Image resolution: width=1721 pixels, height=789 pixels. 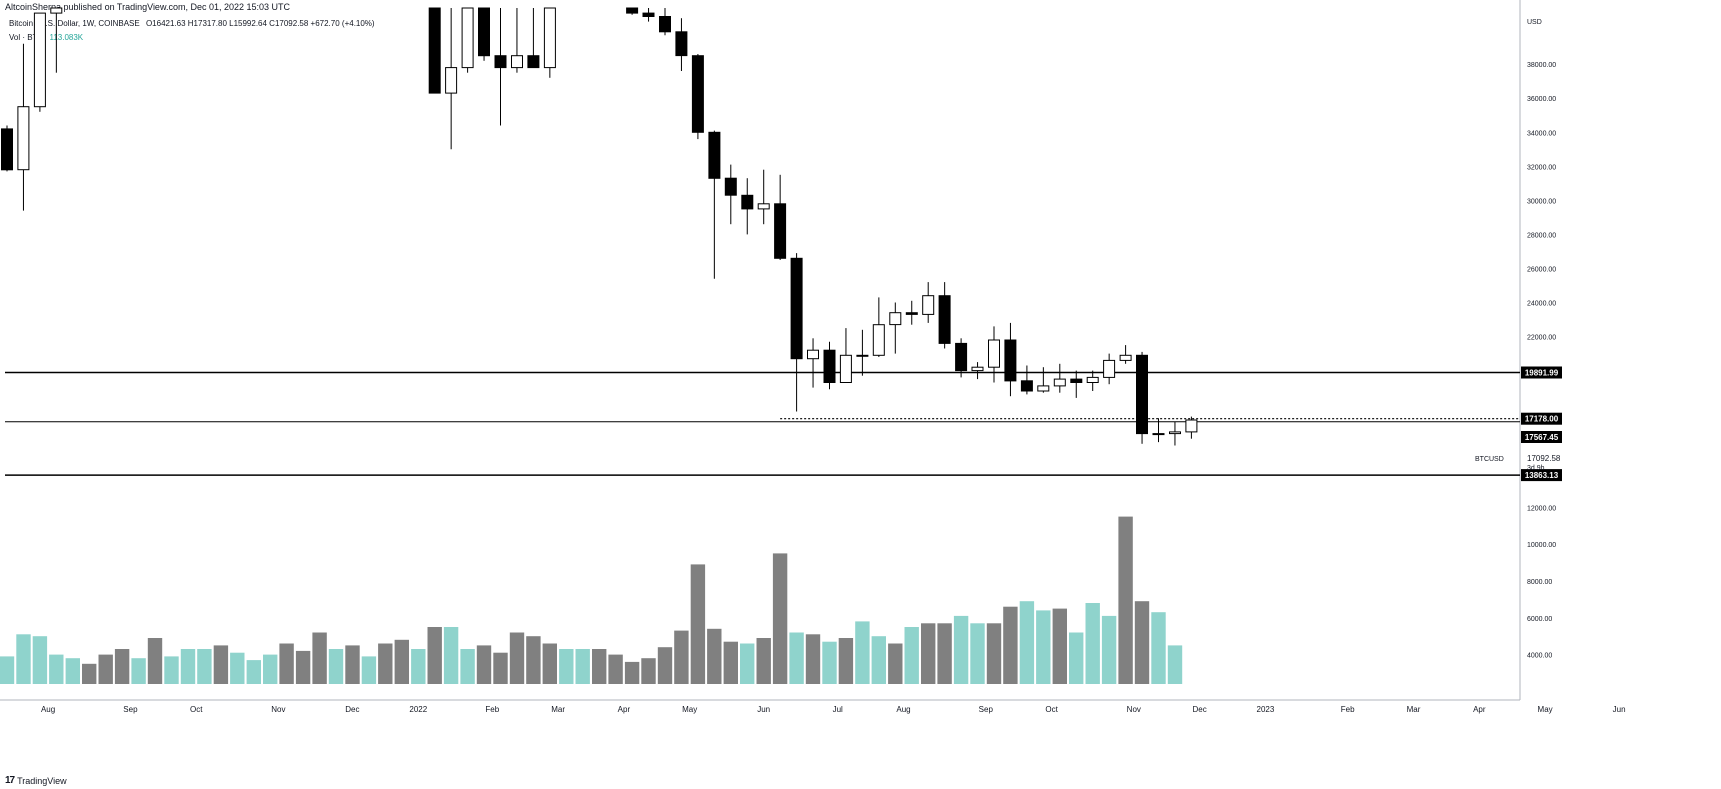 I want to click on symbol-name: Bitcoin / U.S. Dollar, 1W, COINBASE, so click(x=74, y=23).